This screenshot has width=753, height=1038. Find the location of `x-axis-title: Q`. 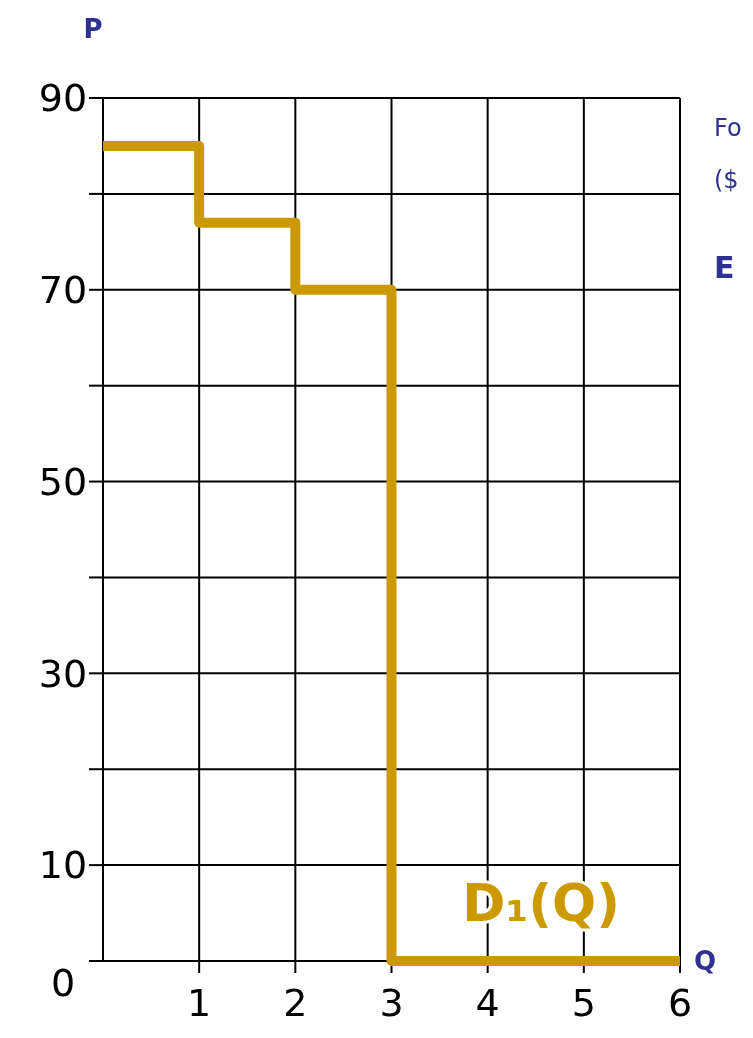

x-axis-title: Q is located at coordinates (705, 961).